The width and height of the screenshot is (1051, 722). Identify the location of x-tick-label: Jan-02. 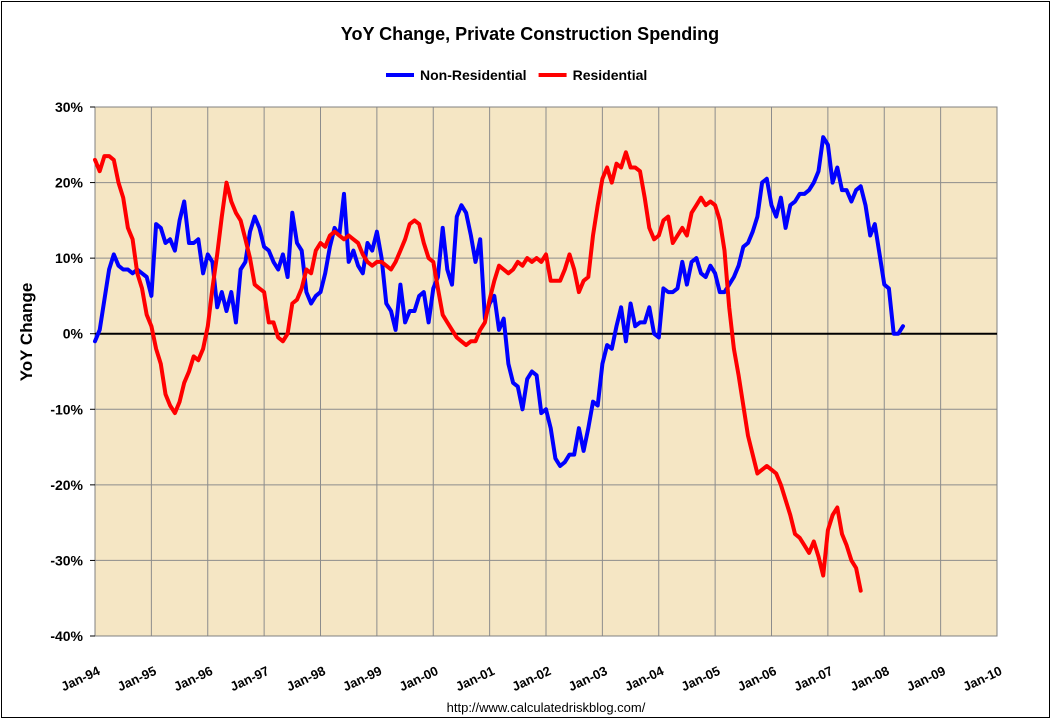
(532, 678).